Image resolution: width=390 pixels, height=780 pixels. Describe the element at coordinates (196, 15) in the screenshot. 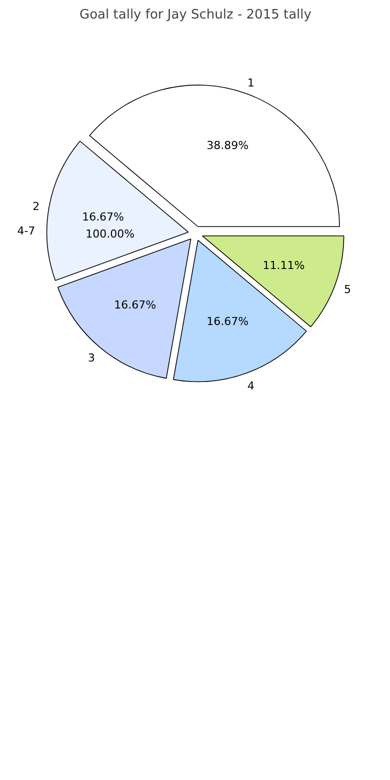

I see `chart-title: Goal tally for Jay Schulz - 2015 tally` at that location.